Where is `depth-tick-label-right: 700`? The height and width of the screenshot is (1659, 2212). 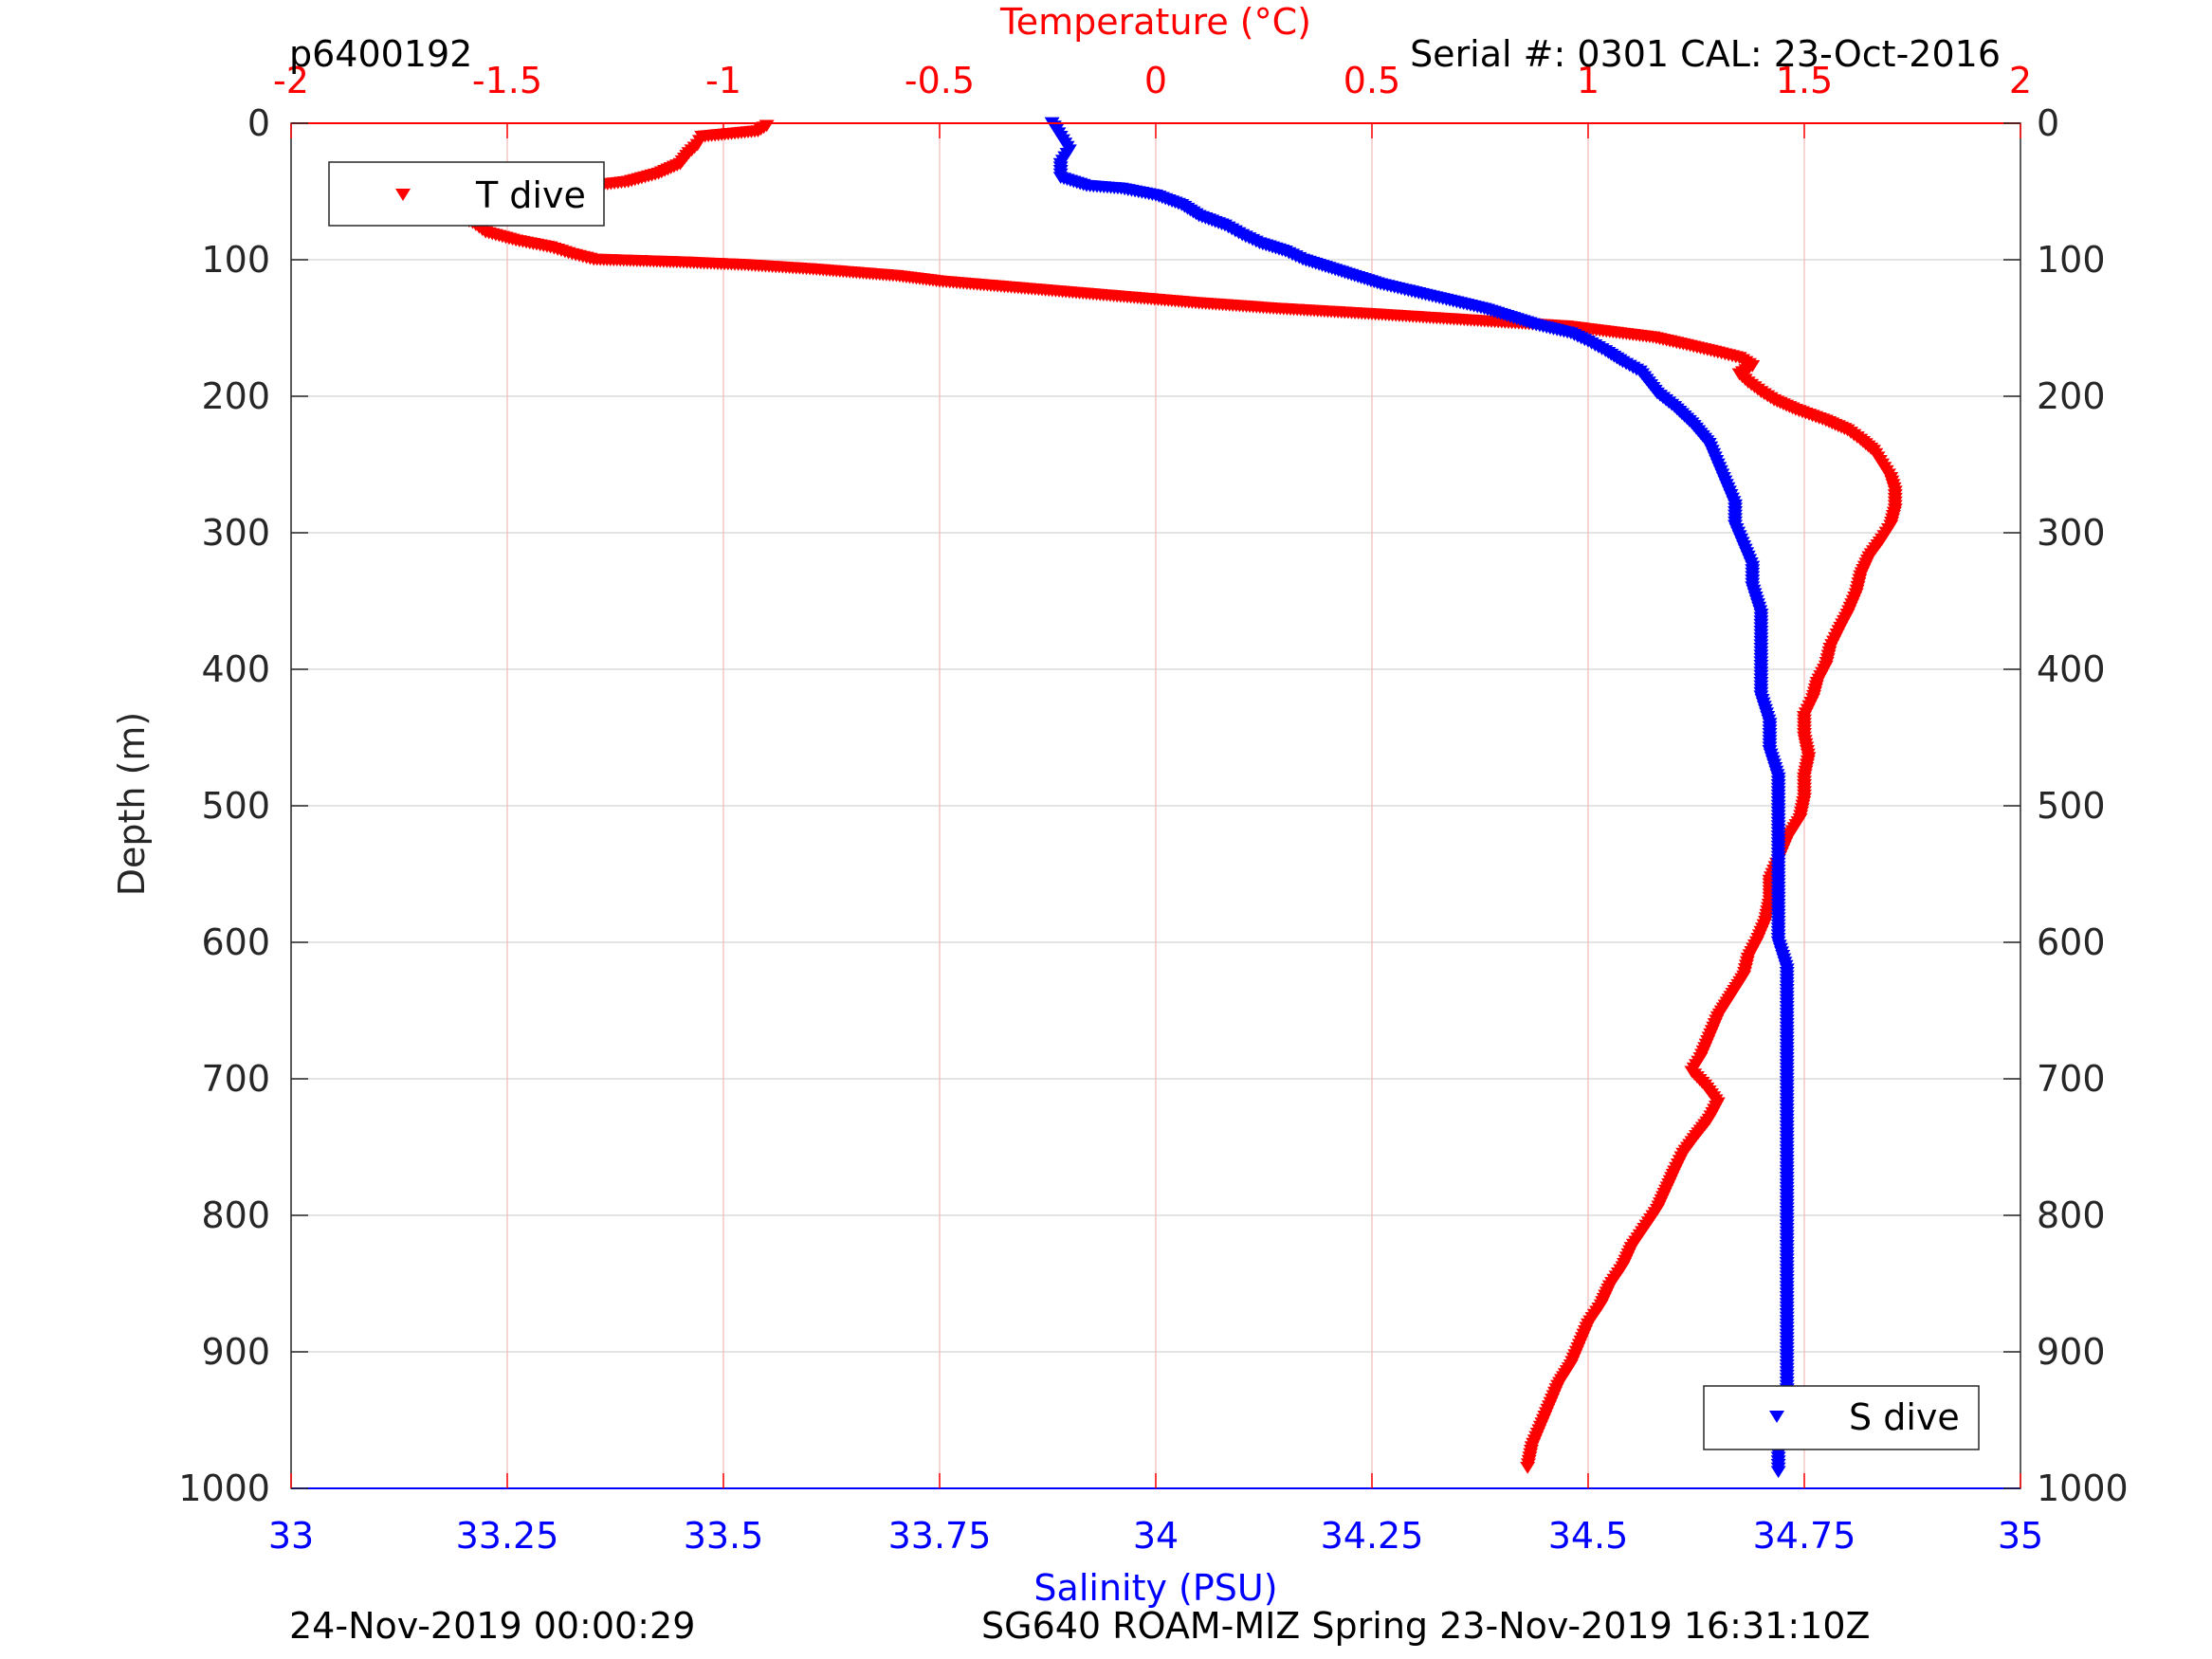
depth-tick-label-right: 700 is located at coordinates (2071, 1079).